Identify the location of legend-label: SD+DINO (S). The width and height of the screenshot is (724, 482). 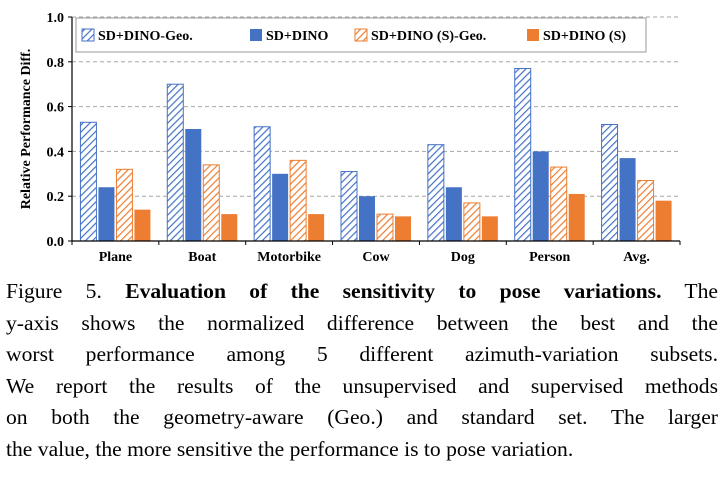
(584, 36).